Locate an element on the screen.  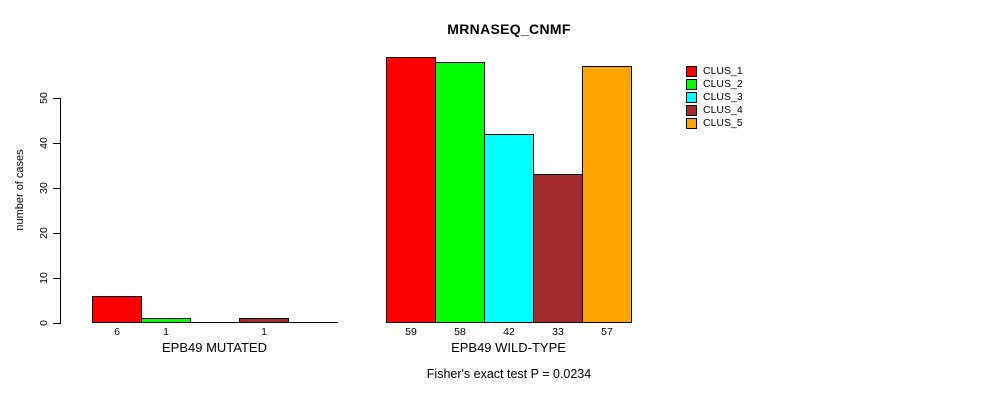
bar-clus_3-wildtype is located at coordinates (509, 228).